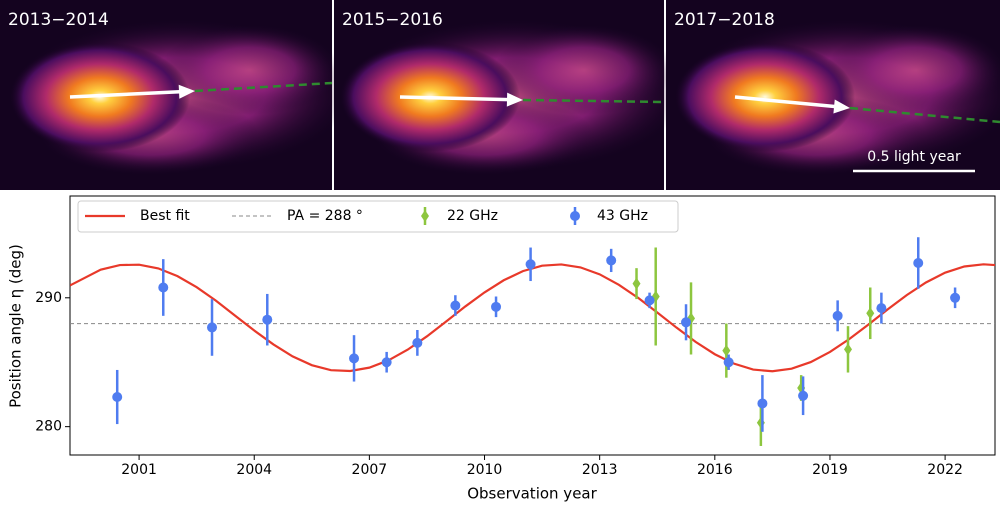 This screenshot has width=1000, height=512. Describe the element at coordinates (485, 470) in the screenshot. I see `x-tick-label: 2010` at that location.